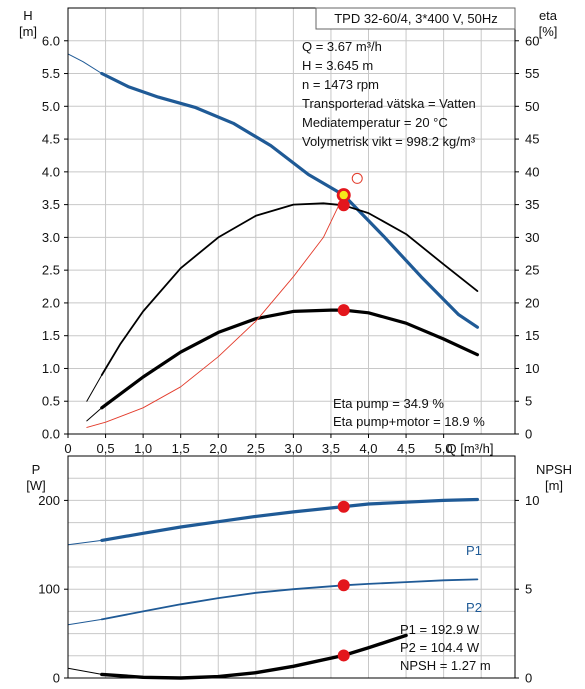 This screenshot has height=689, width=585. Describe the element at coordinates (470, 448) in the screenshot. I see `x-axis-label: Q [m³/h]` at that location.